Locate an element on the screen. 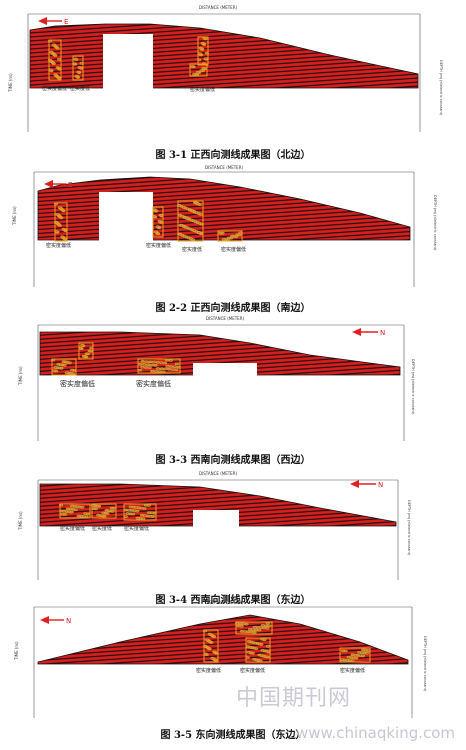  figure-caption: 图 3-4 西南向测线成果图（东边） is located at coordinates (233, 600).